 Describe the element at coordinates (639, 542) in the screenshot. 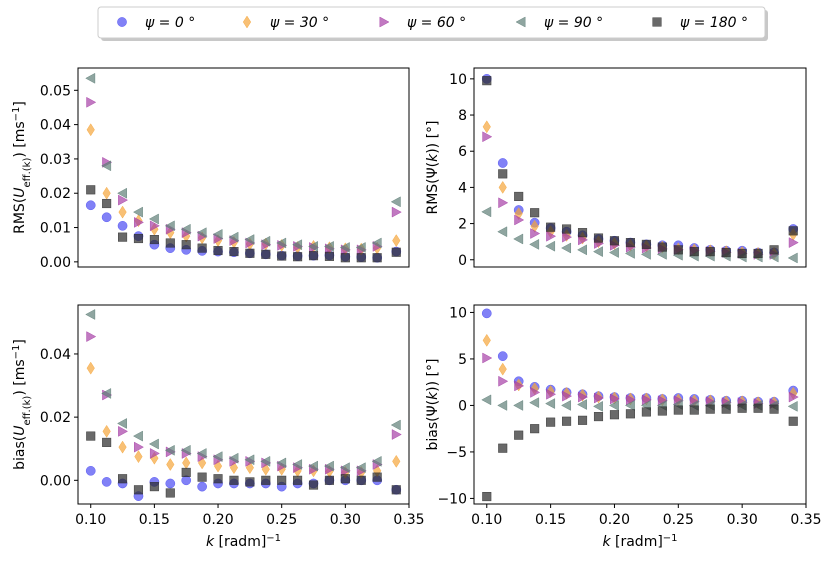

I see `xlabel-bias_psi: k [radm]−1` at that location.